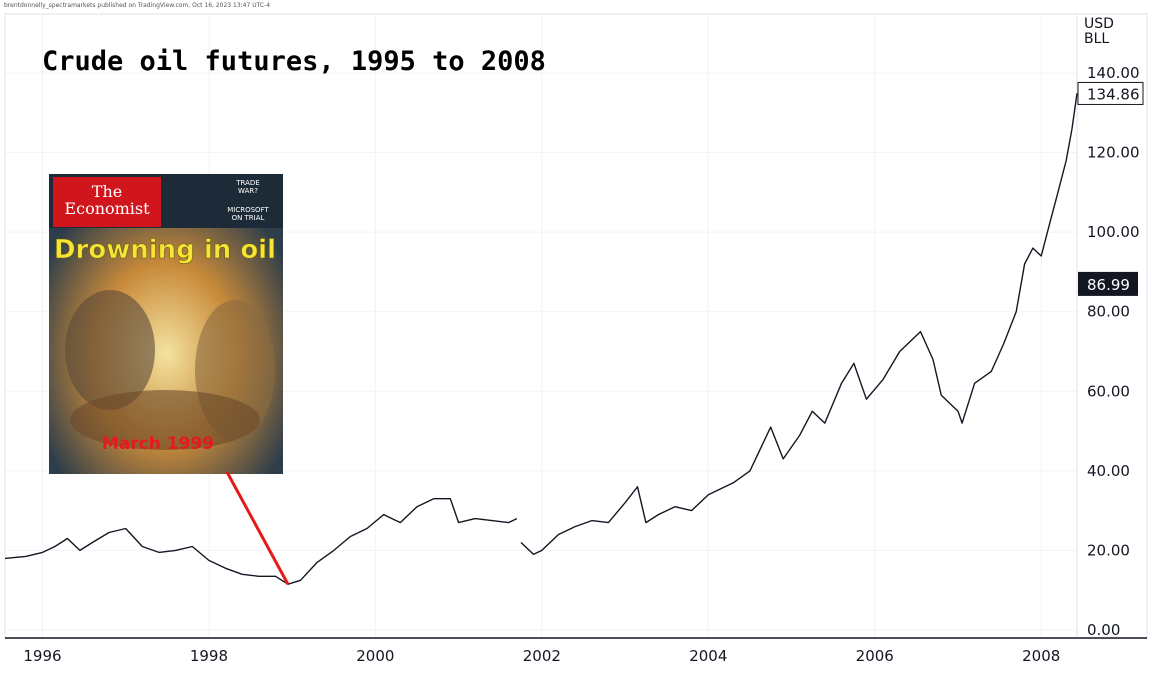  What do you see at coordinates (1113, 153) in the screenshot?
I see `y-tick-label: 120.00` at bounding box center [1113, 153].